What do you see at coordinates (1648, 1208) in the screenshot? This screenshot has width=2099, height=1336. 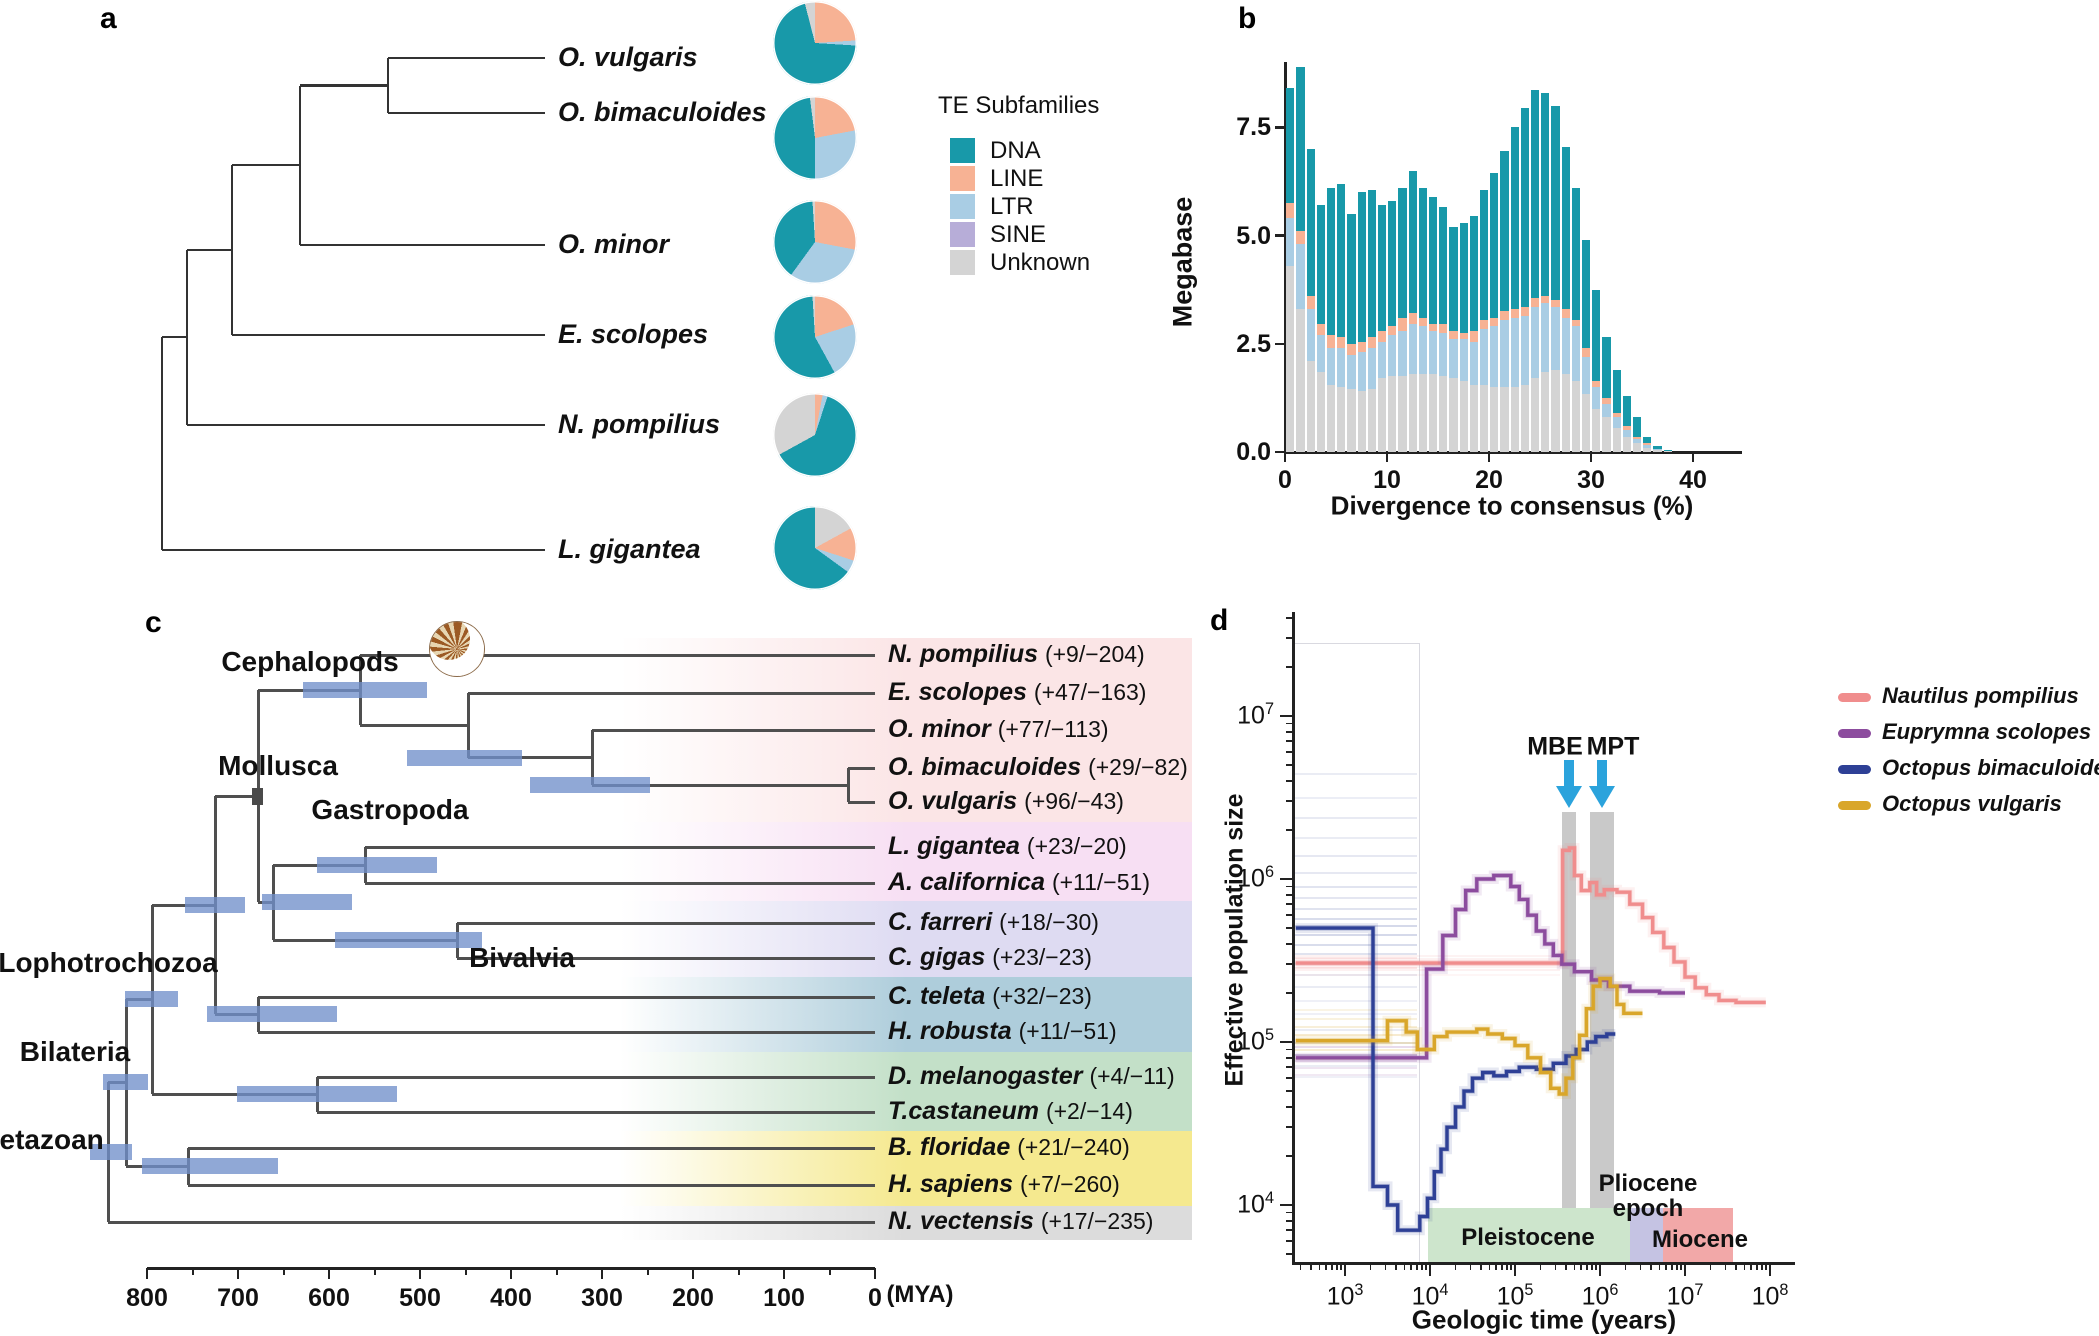 I see `epoch-pliocene-label-2: epoch` at bounding box center [1648, 1208].